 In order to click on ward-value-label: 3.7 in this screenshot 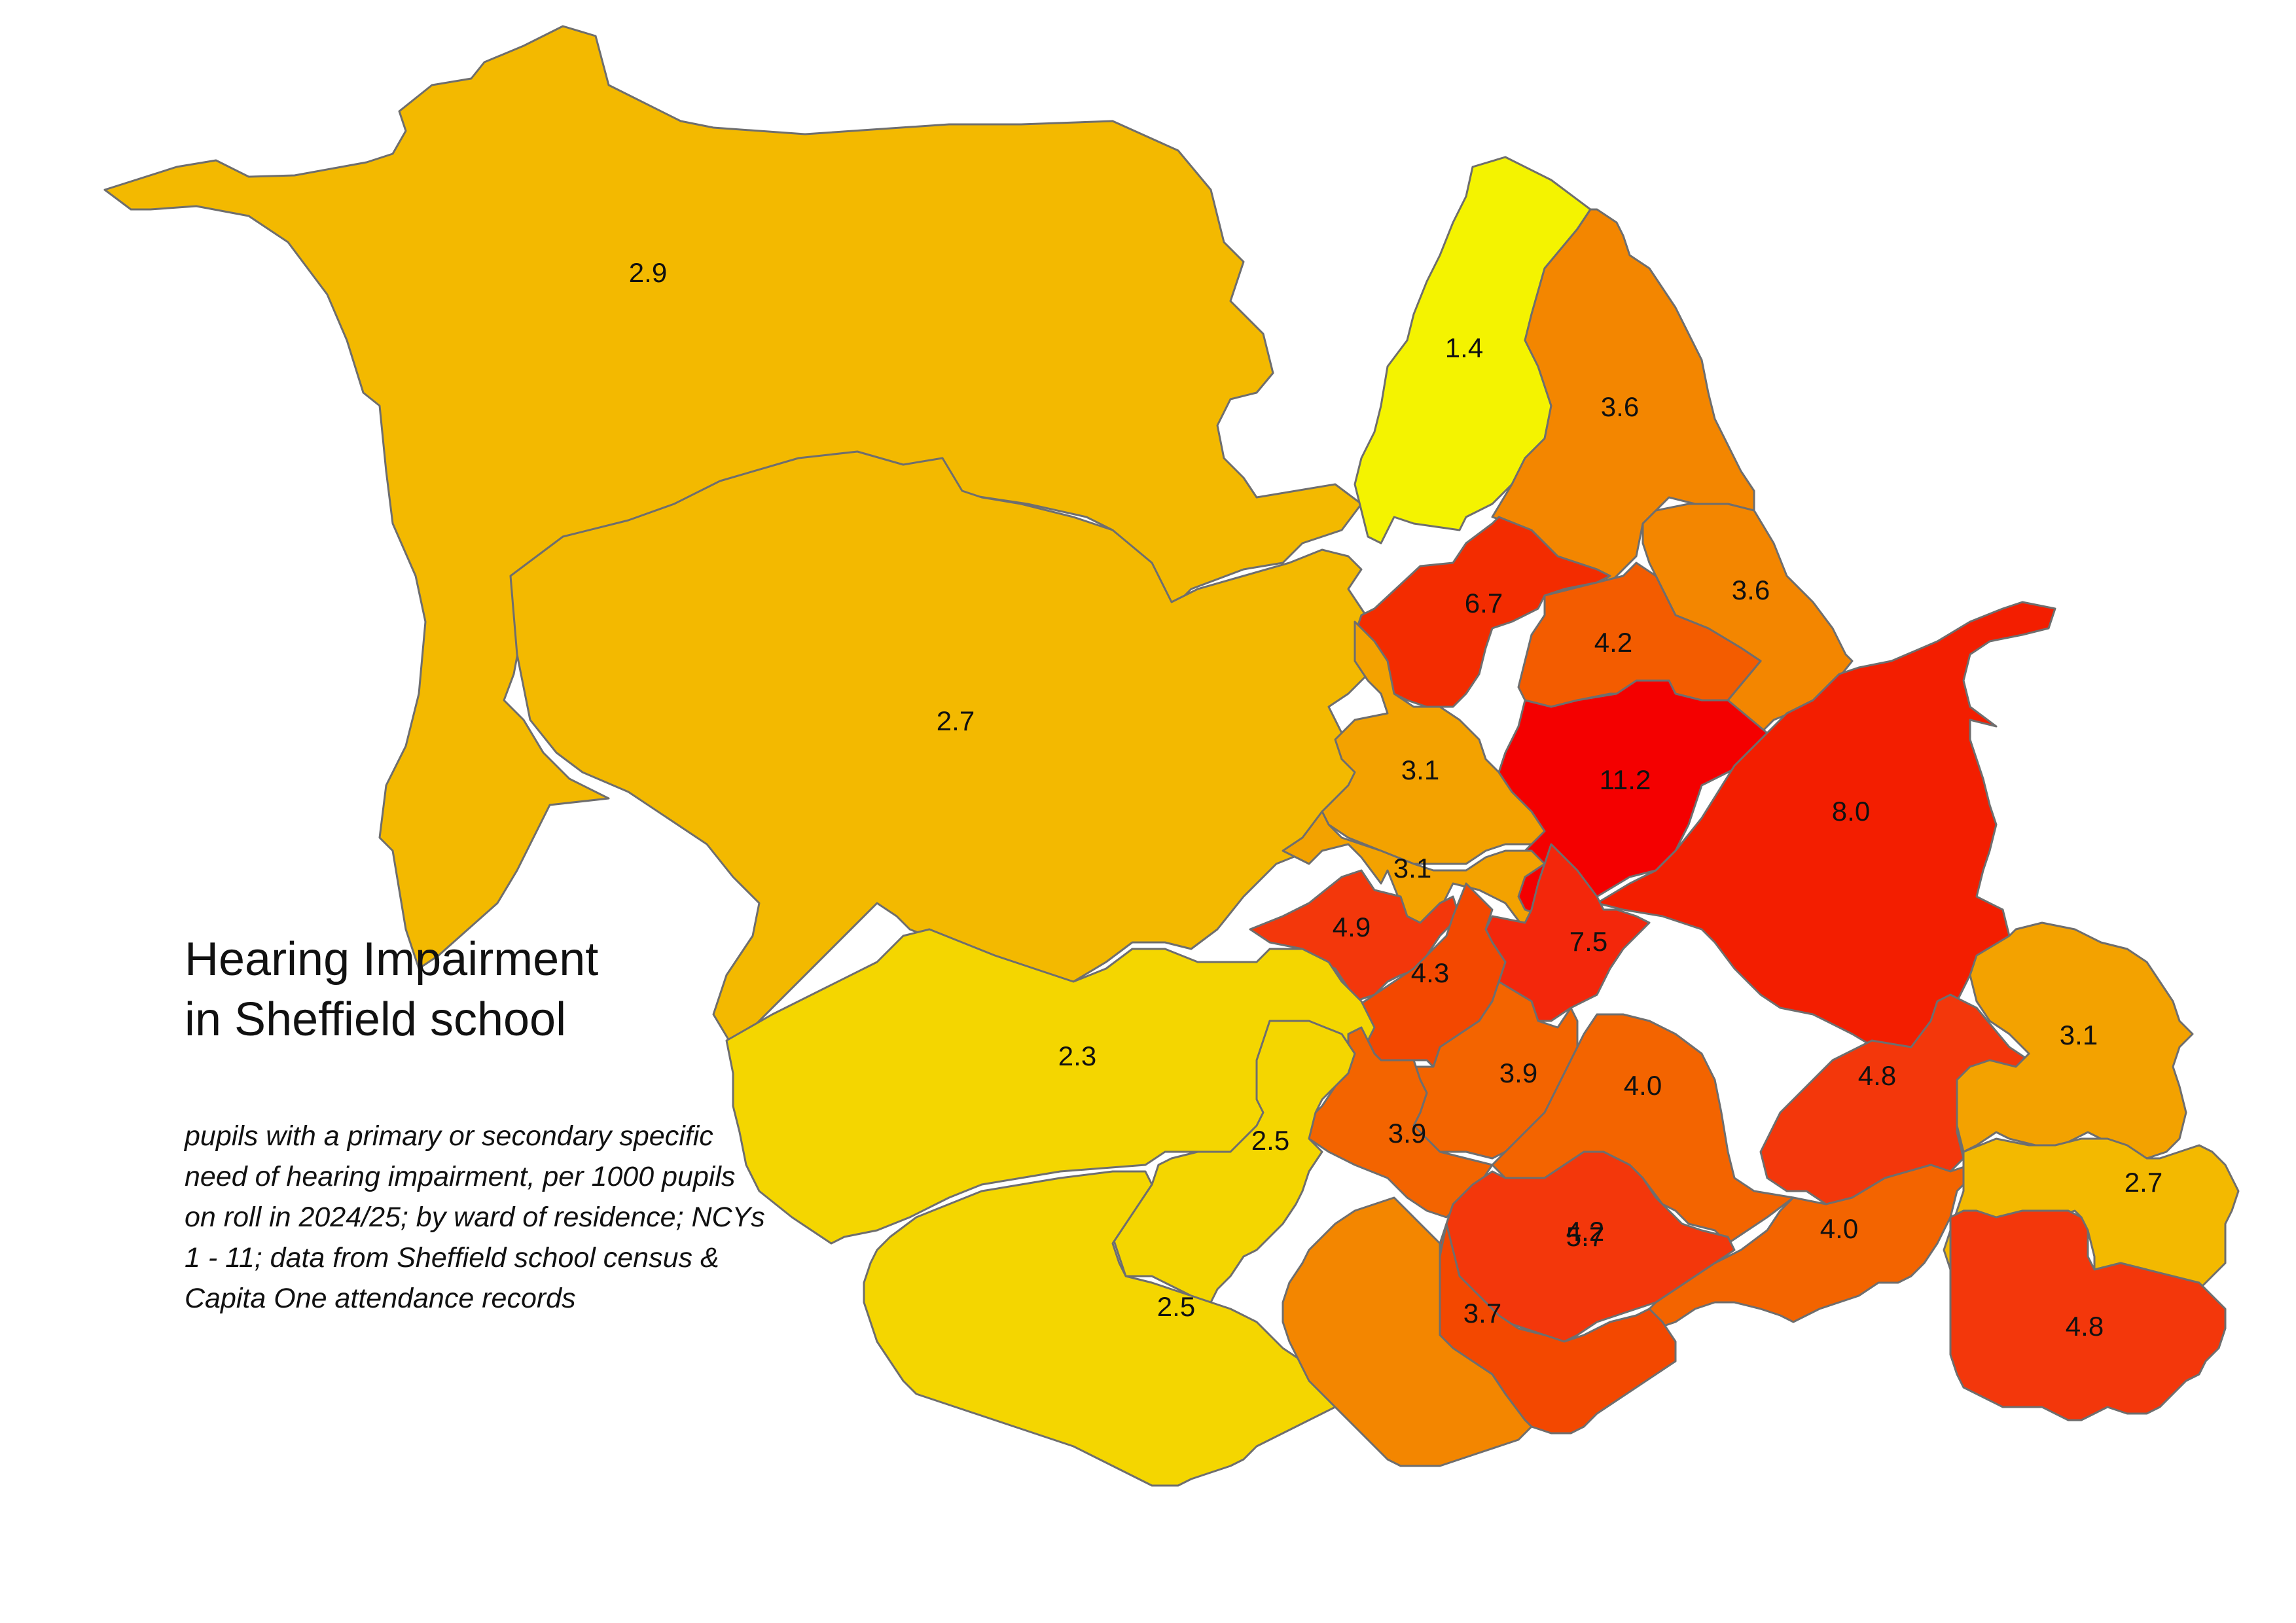, I will do `click(1482, 1313)`.